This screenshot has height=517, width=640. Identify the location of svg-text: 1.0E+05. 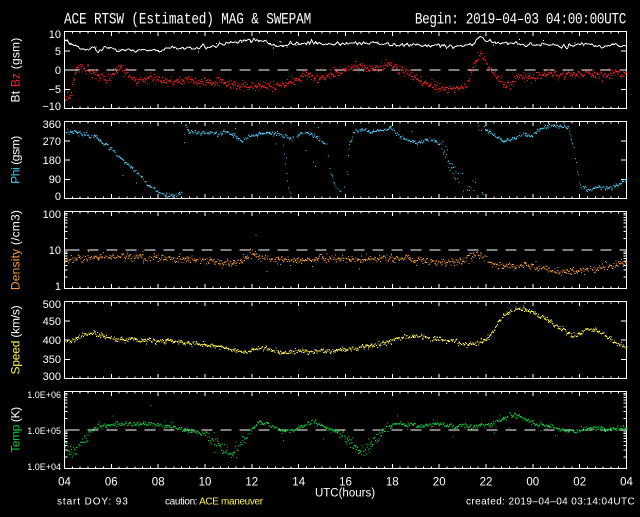
(44, 431).